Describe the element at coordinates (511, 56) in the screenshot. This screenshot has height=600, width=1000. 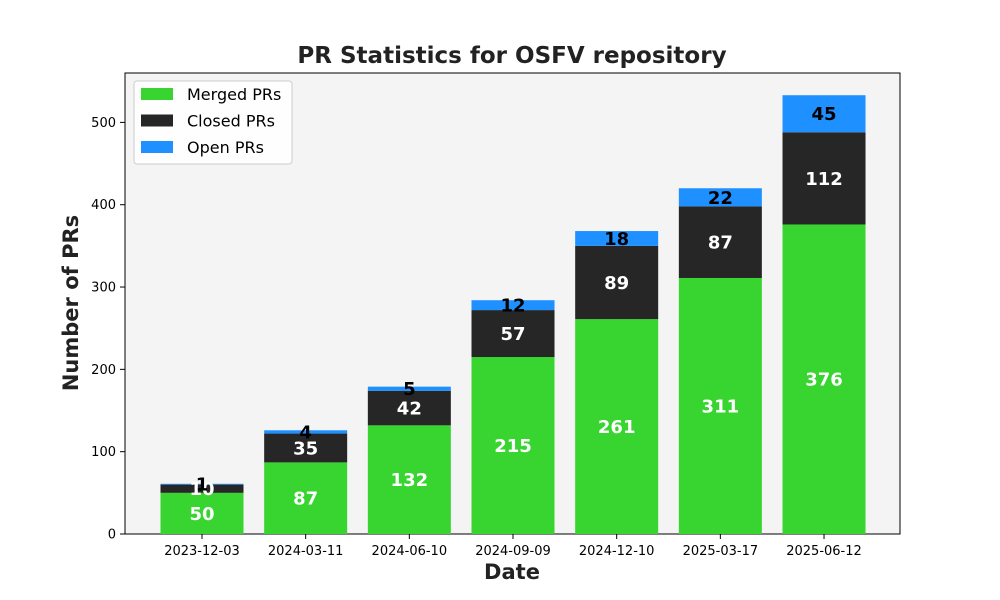
I see `chart-title: PR Statistics for OSFV repository` at that location.